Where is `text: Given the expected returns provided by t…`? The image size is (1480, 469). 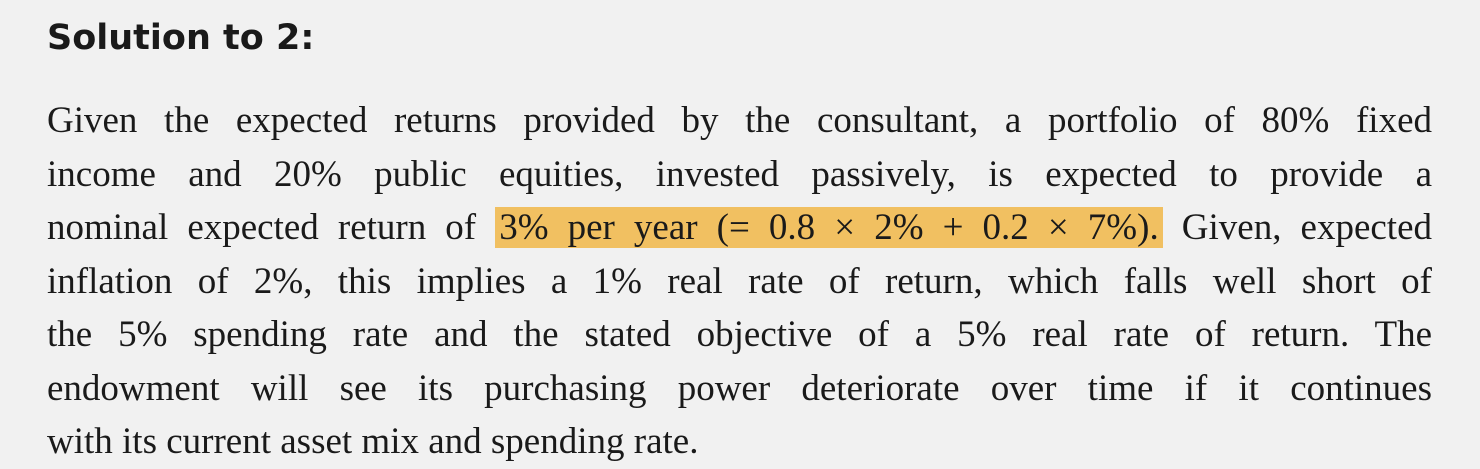
text: Given the expected returns provided by t… is located at coordinates (739, 120).